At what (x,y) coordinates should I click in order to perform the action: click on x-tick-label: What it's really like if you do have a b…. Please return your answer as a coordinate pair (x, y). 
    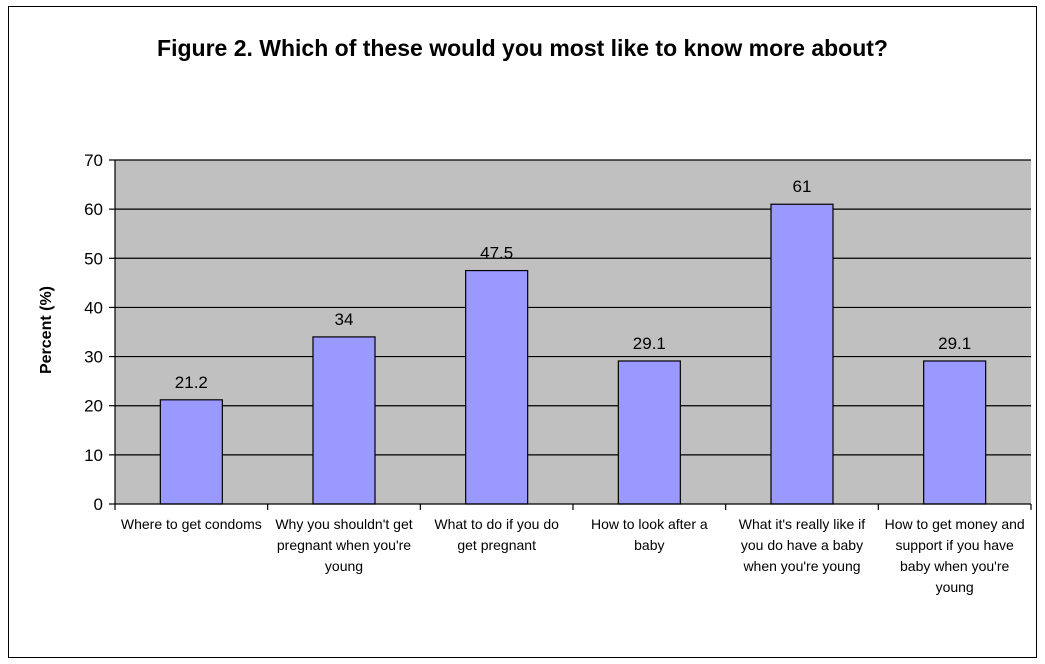
    Looking at the image, I should click on (802, 545).